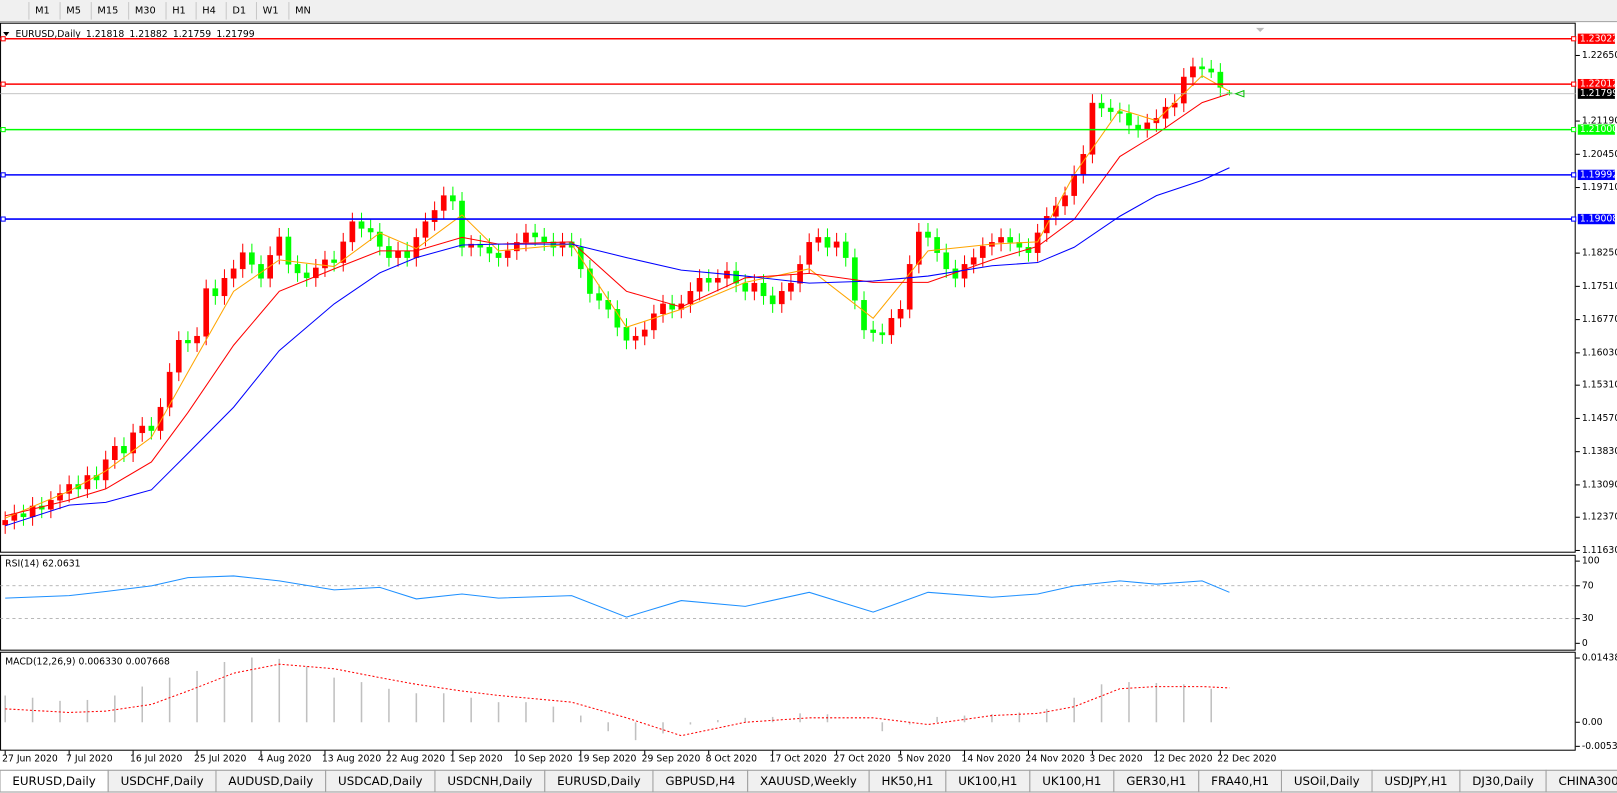  I want to click on chart-tab: DJ30,Daily, so click(1503, 781).